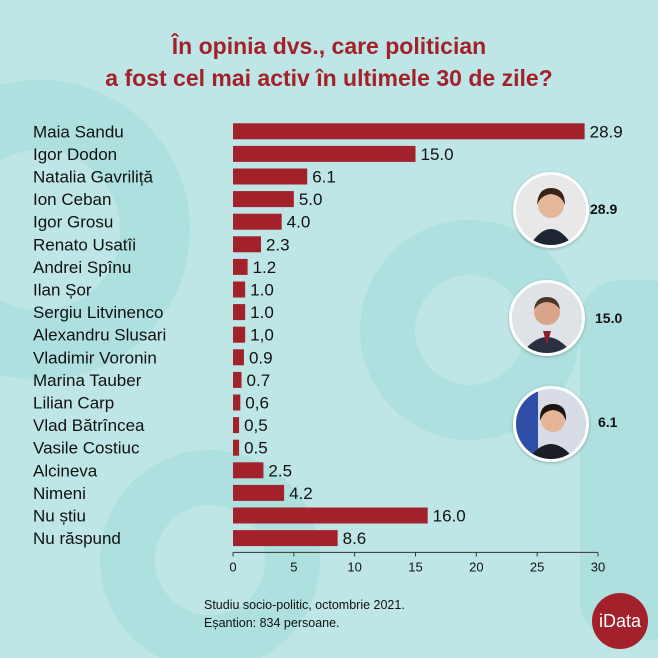  Describe the element at coordinates (82, 267) in the screenshot. I see `category-label: Andrei Spînu` at that location.